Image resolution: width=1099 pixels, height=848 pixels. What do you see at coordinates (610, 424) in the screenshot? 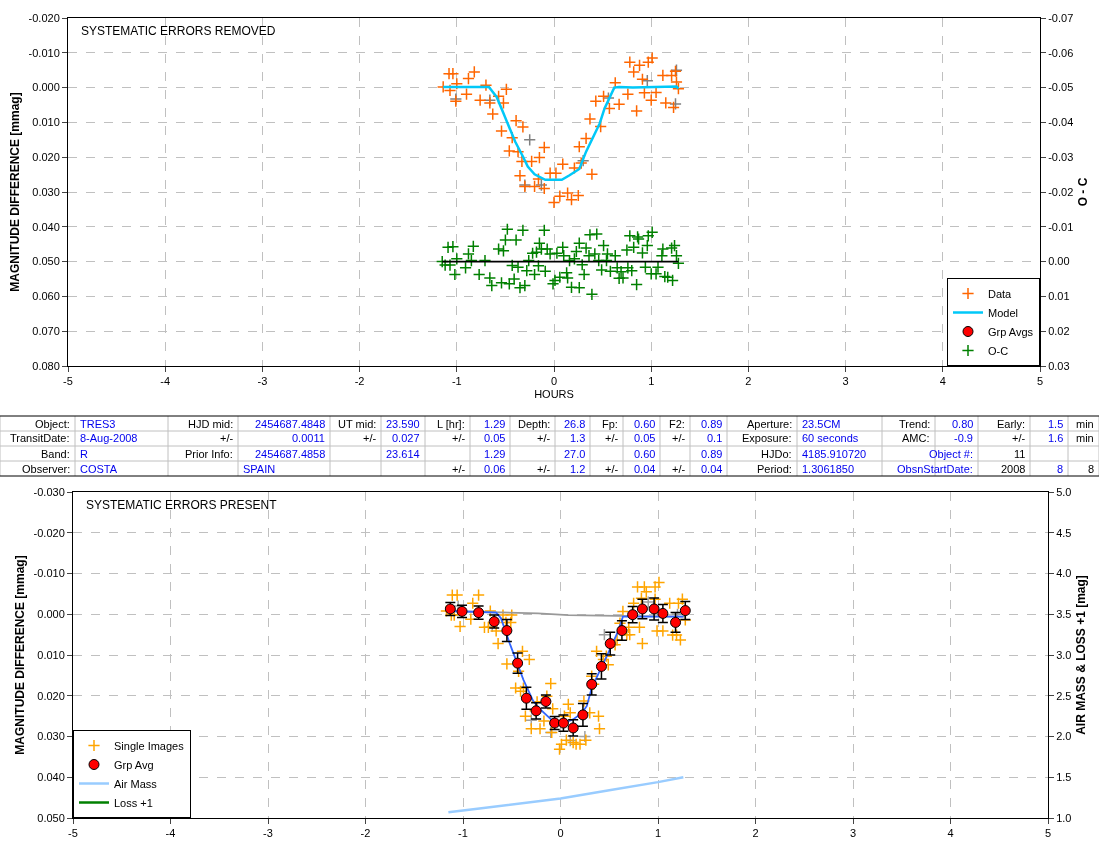
I see `text: Fp:` at bounding box center [610, 424].